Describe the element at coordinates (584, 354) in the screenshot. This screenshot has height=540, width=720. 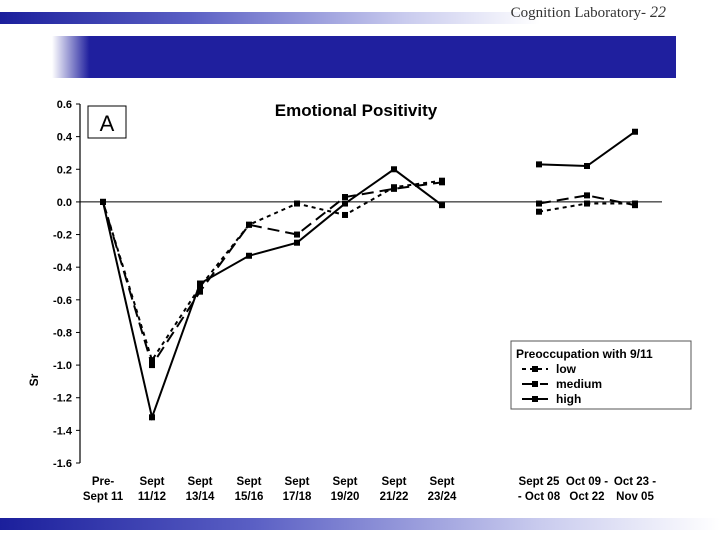
I see `legend-title: Preoccupation with 9/11` at that location.